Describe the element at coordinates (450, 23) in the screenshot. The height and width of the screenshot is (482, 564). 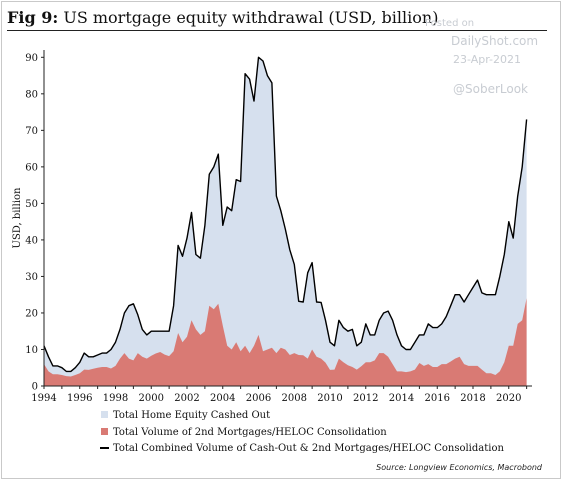
I see `watermark-posted: Posted on` at that location.